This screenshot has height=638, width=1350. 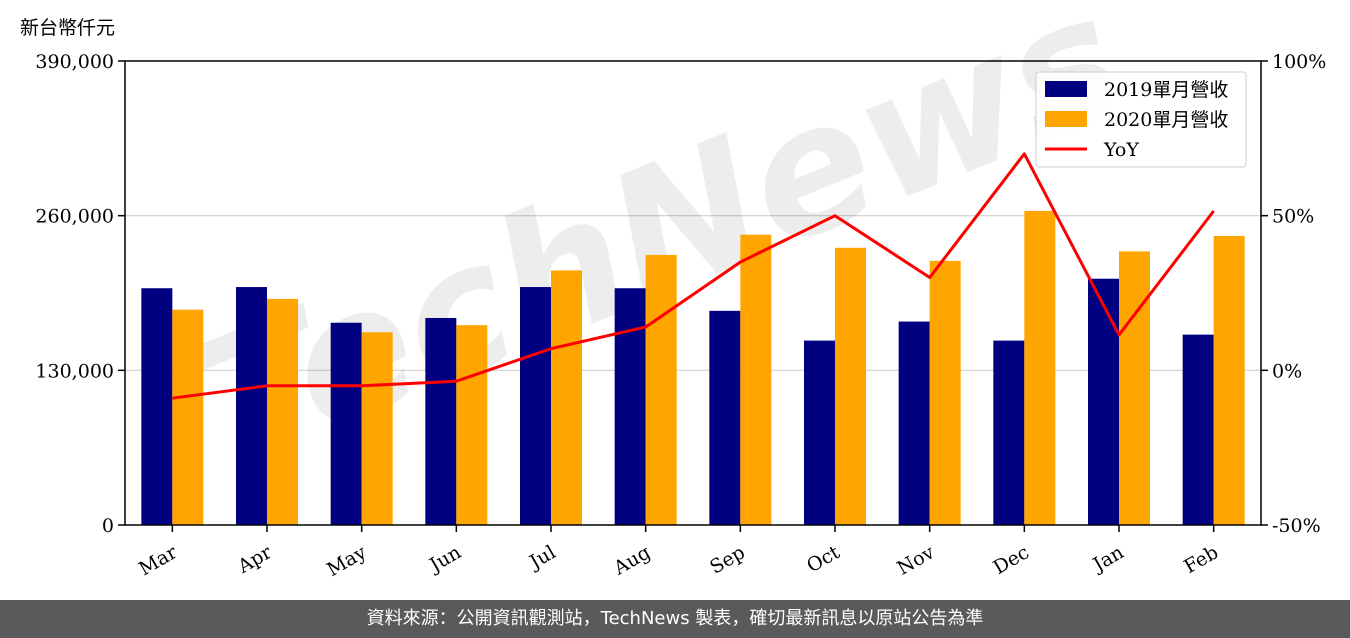 I want to click on bar-2020-oct, so click(x=850, y=386).